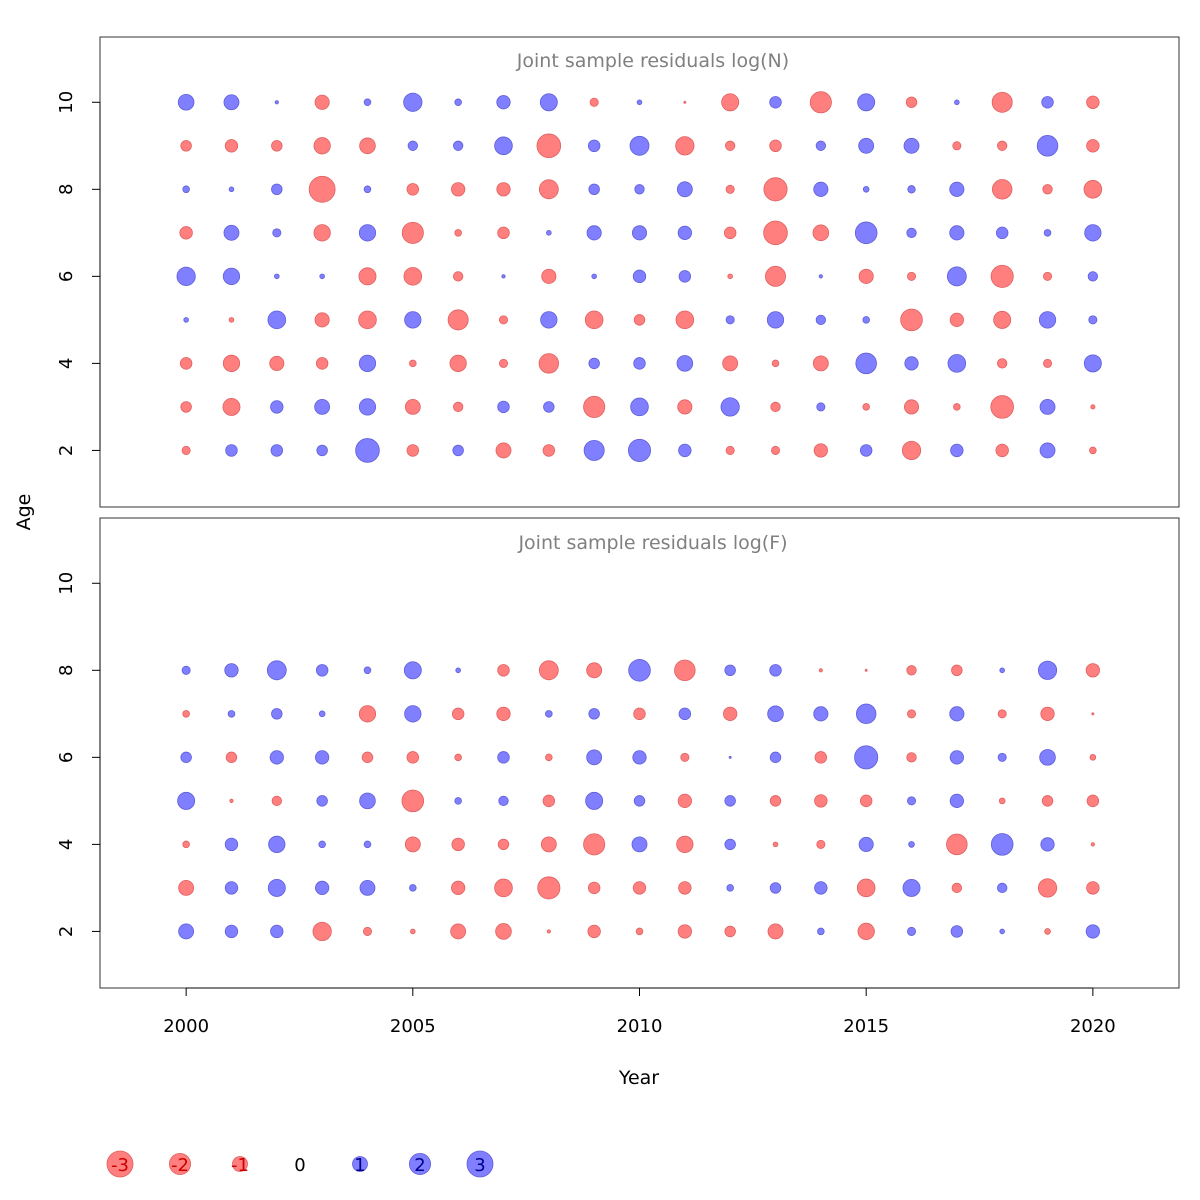 This screenshot has height=1200, width=1200. Describe the element at coordinates (359, 1165) in the screenshot. I see `legend-label: 1` at that location.